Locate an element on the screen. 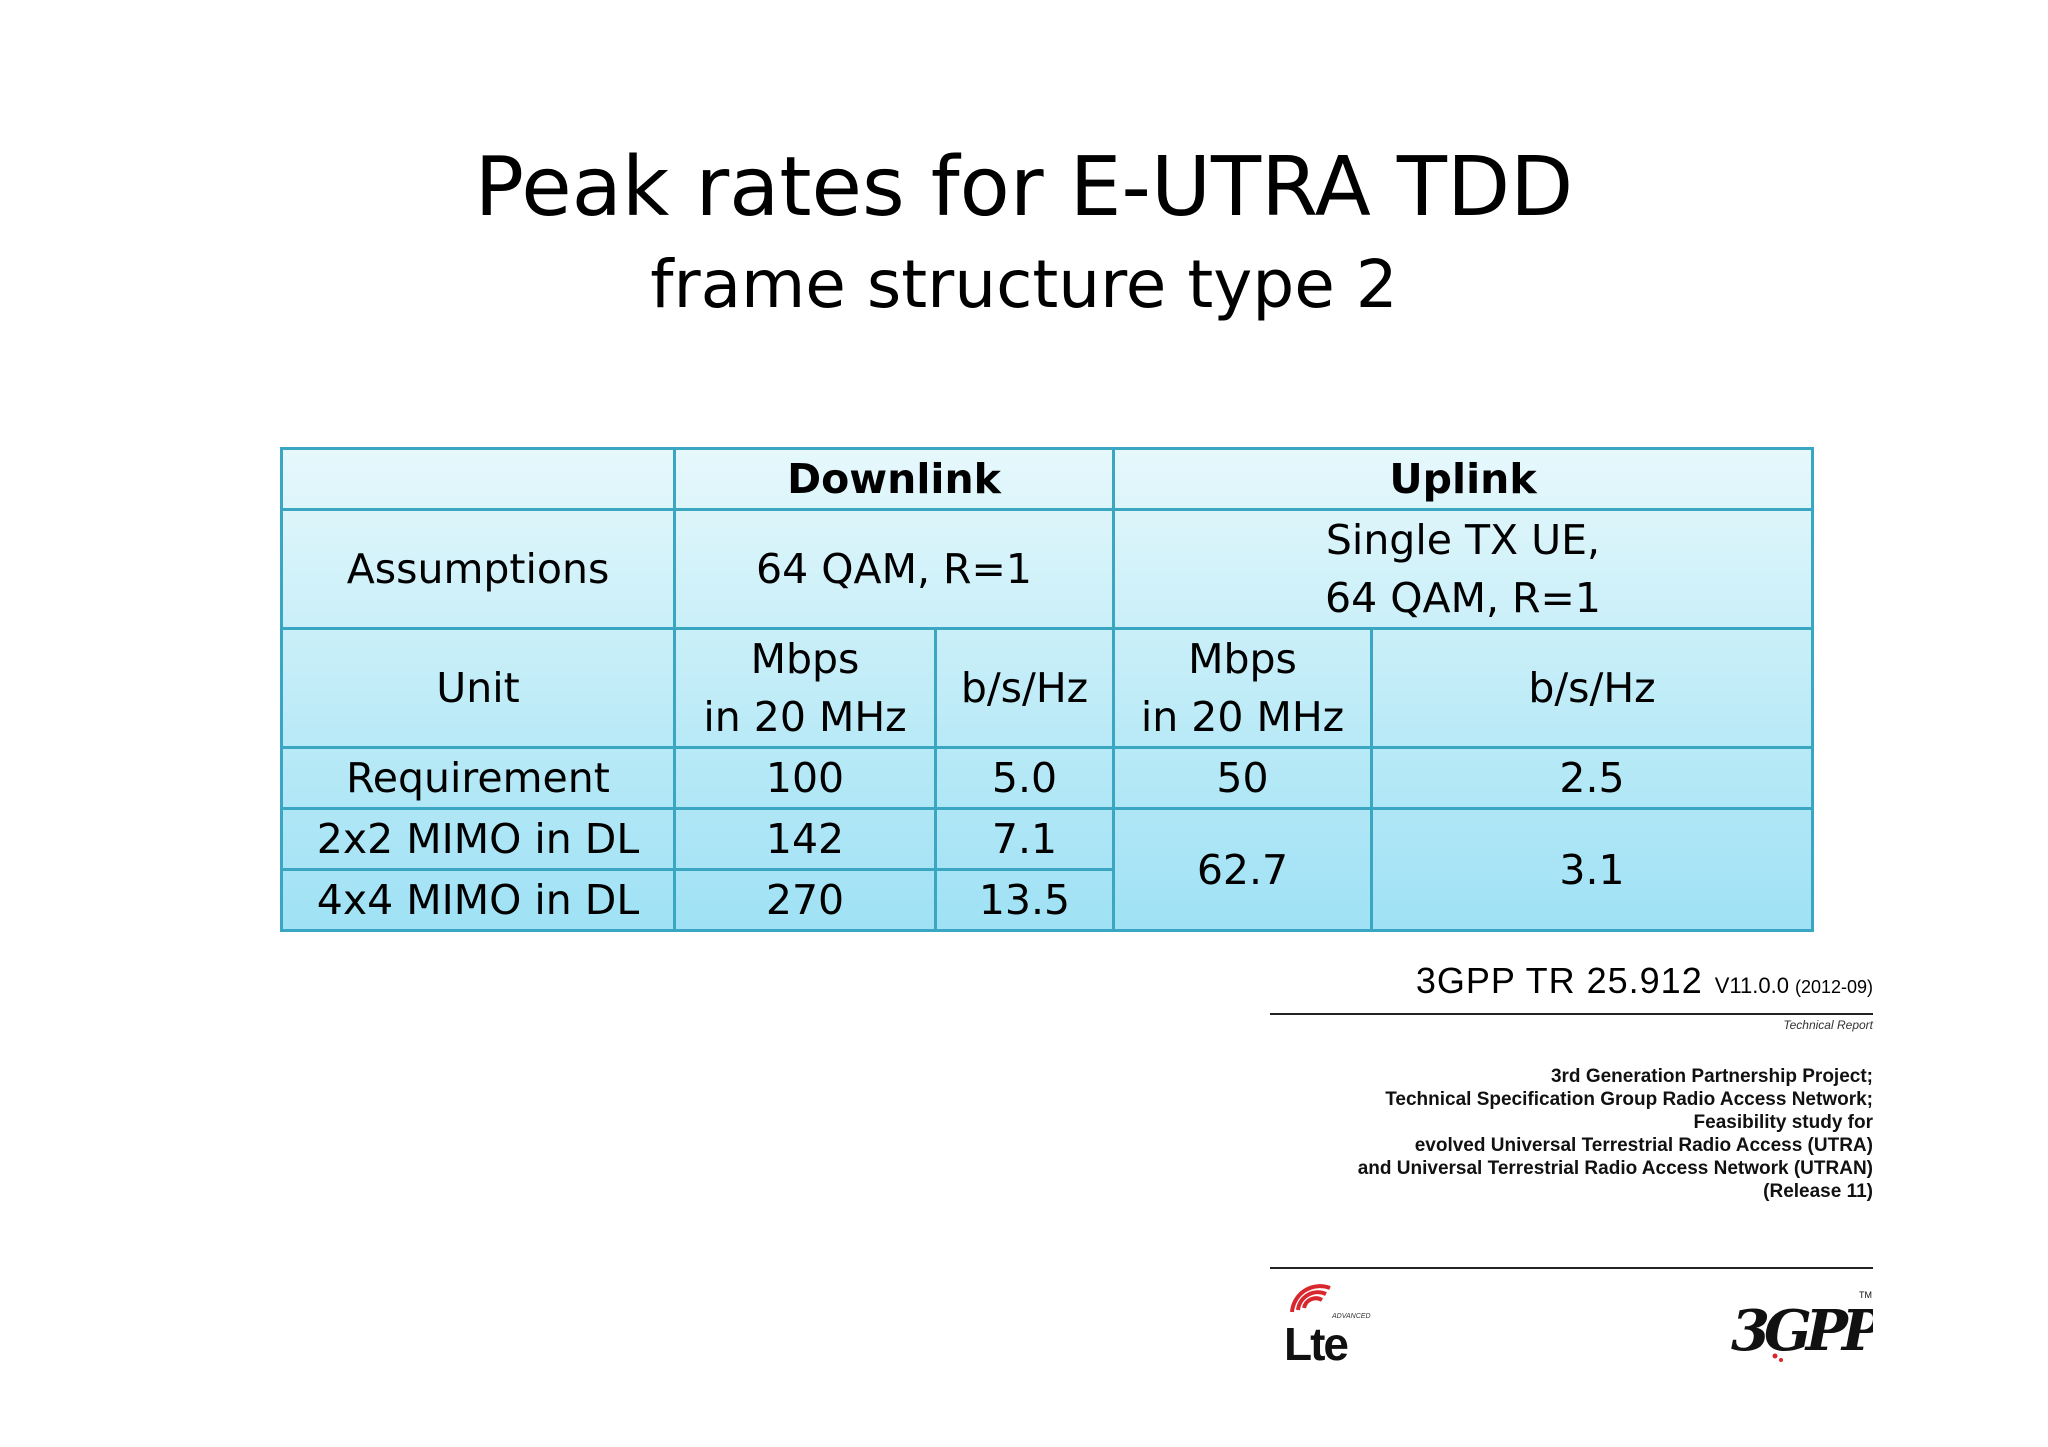 The image size is (2048, 1447). report-date: (2012-09) is located at coordinates (1833, 987).